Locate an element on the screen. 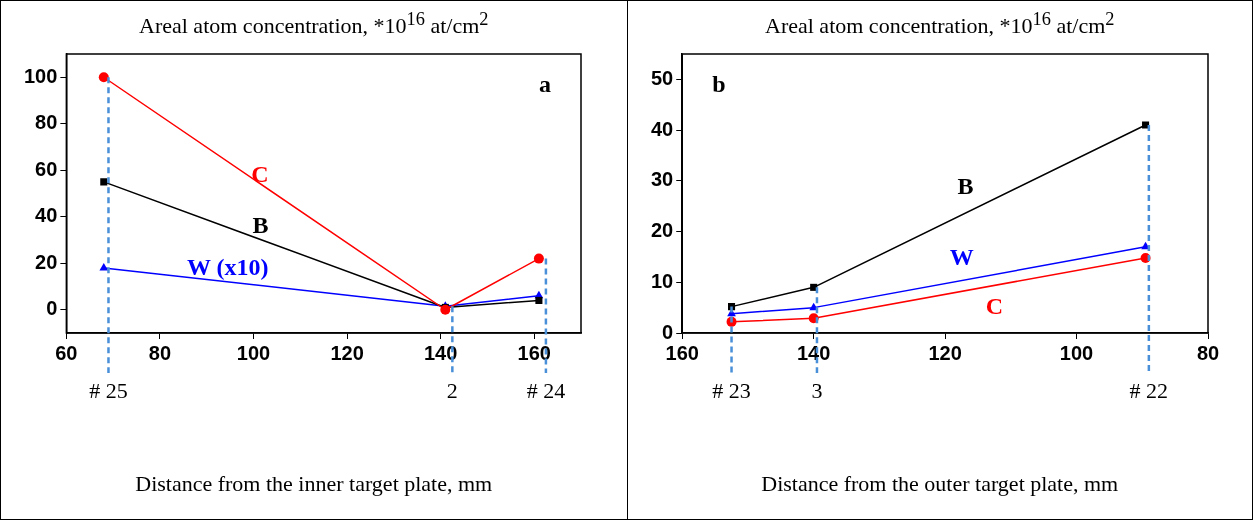  annotation: b is located at coordinates (718, 84).